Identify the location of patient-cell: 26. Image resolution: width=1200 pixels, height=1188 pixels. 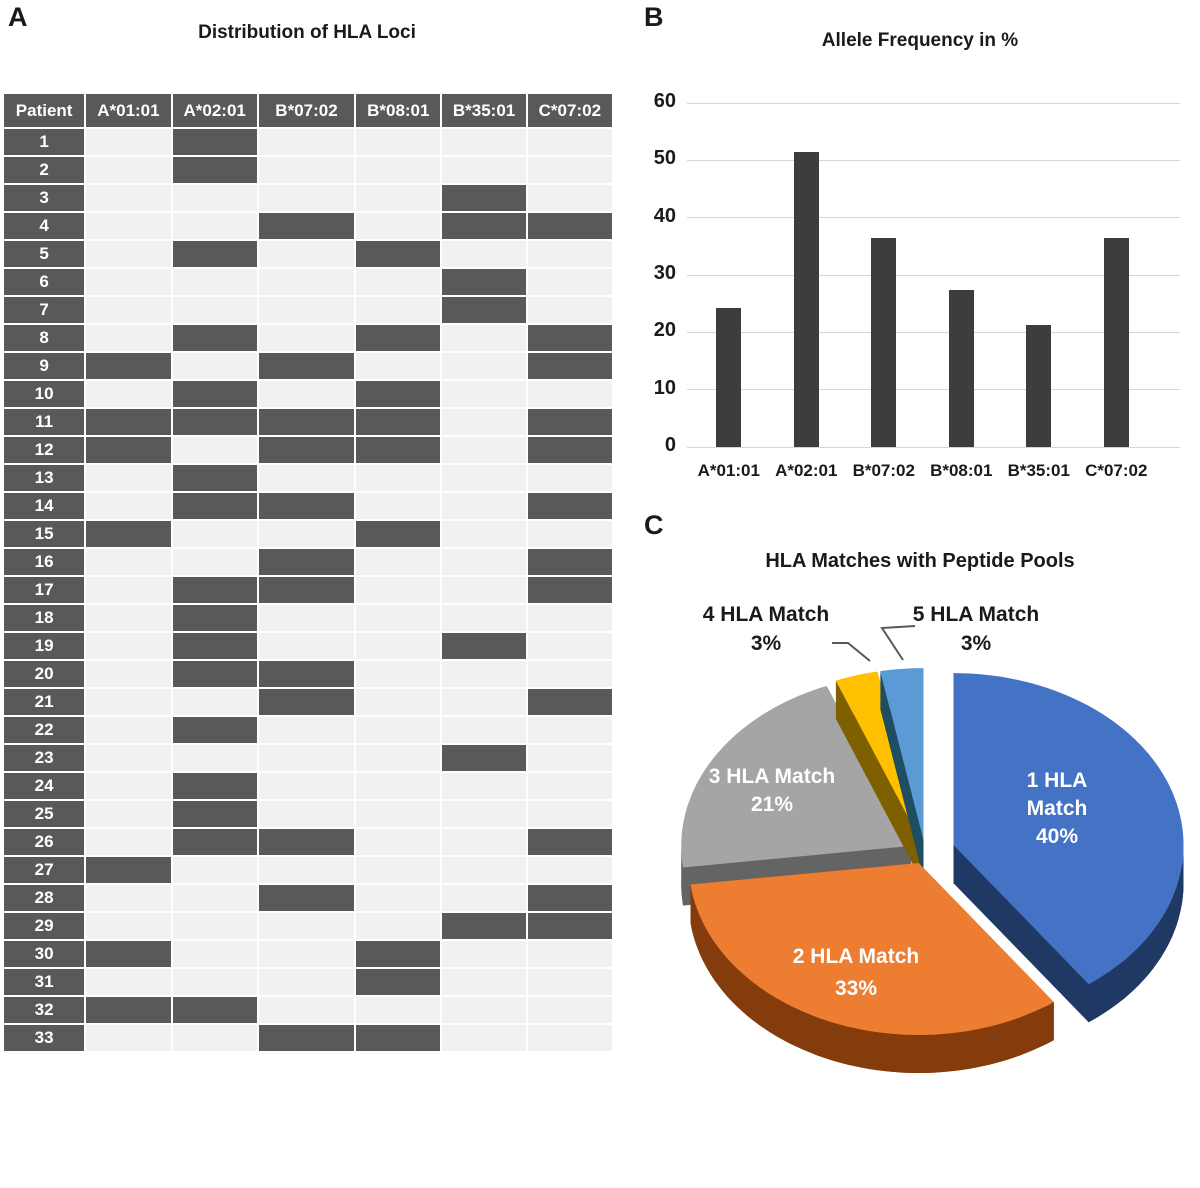
(44, 842).